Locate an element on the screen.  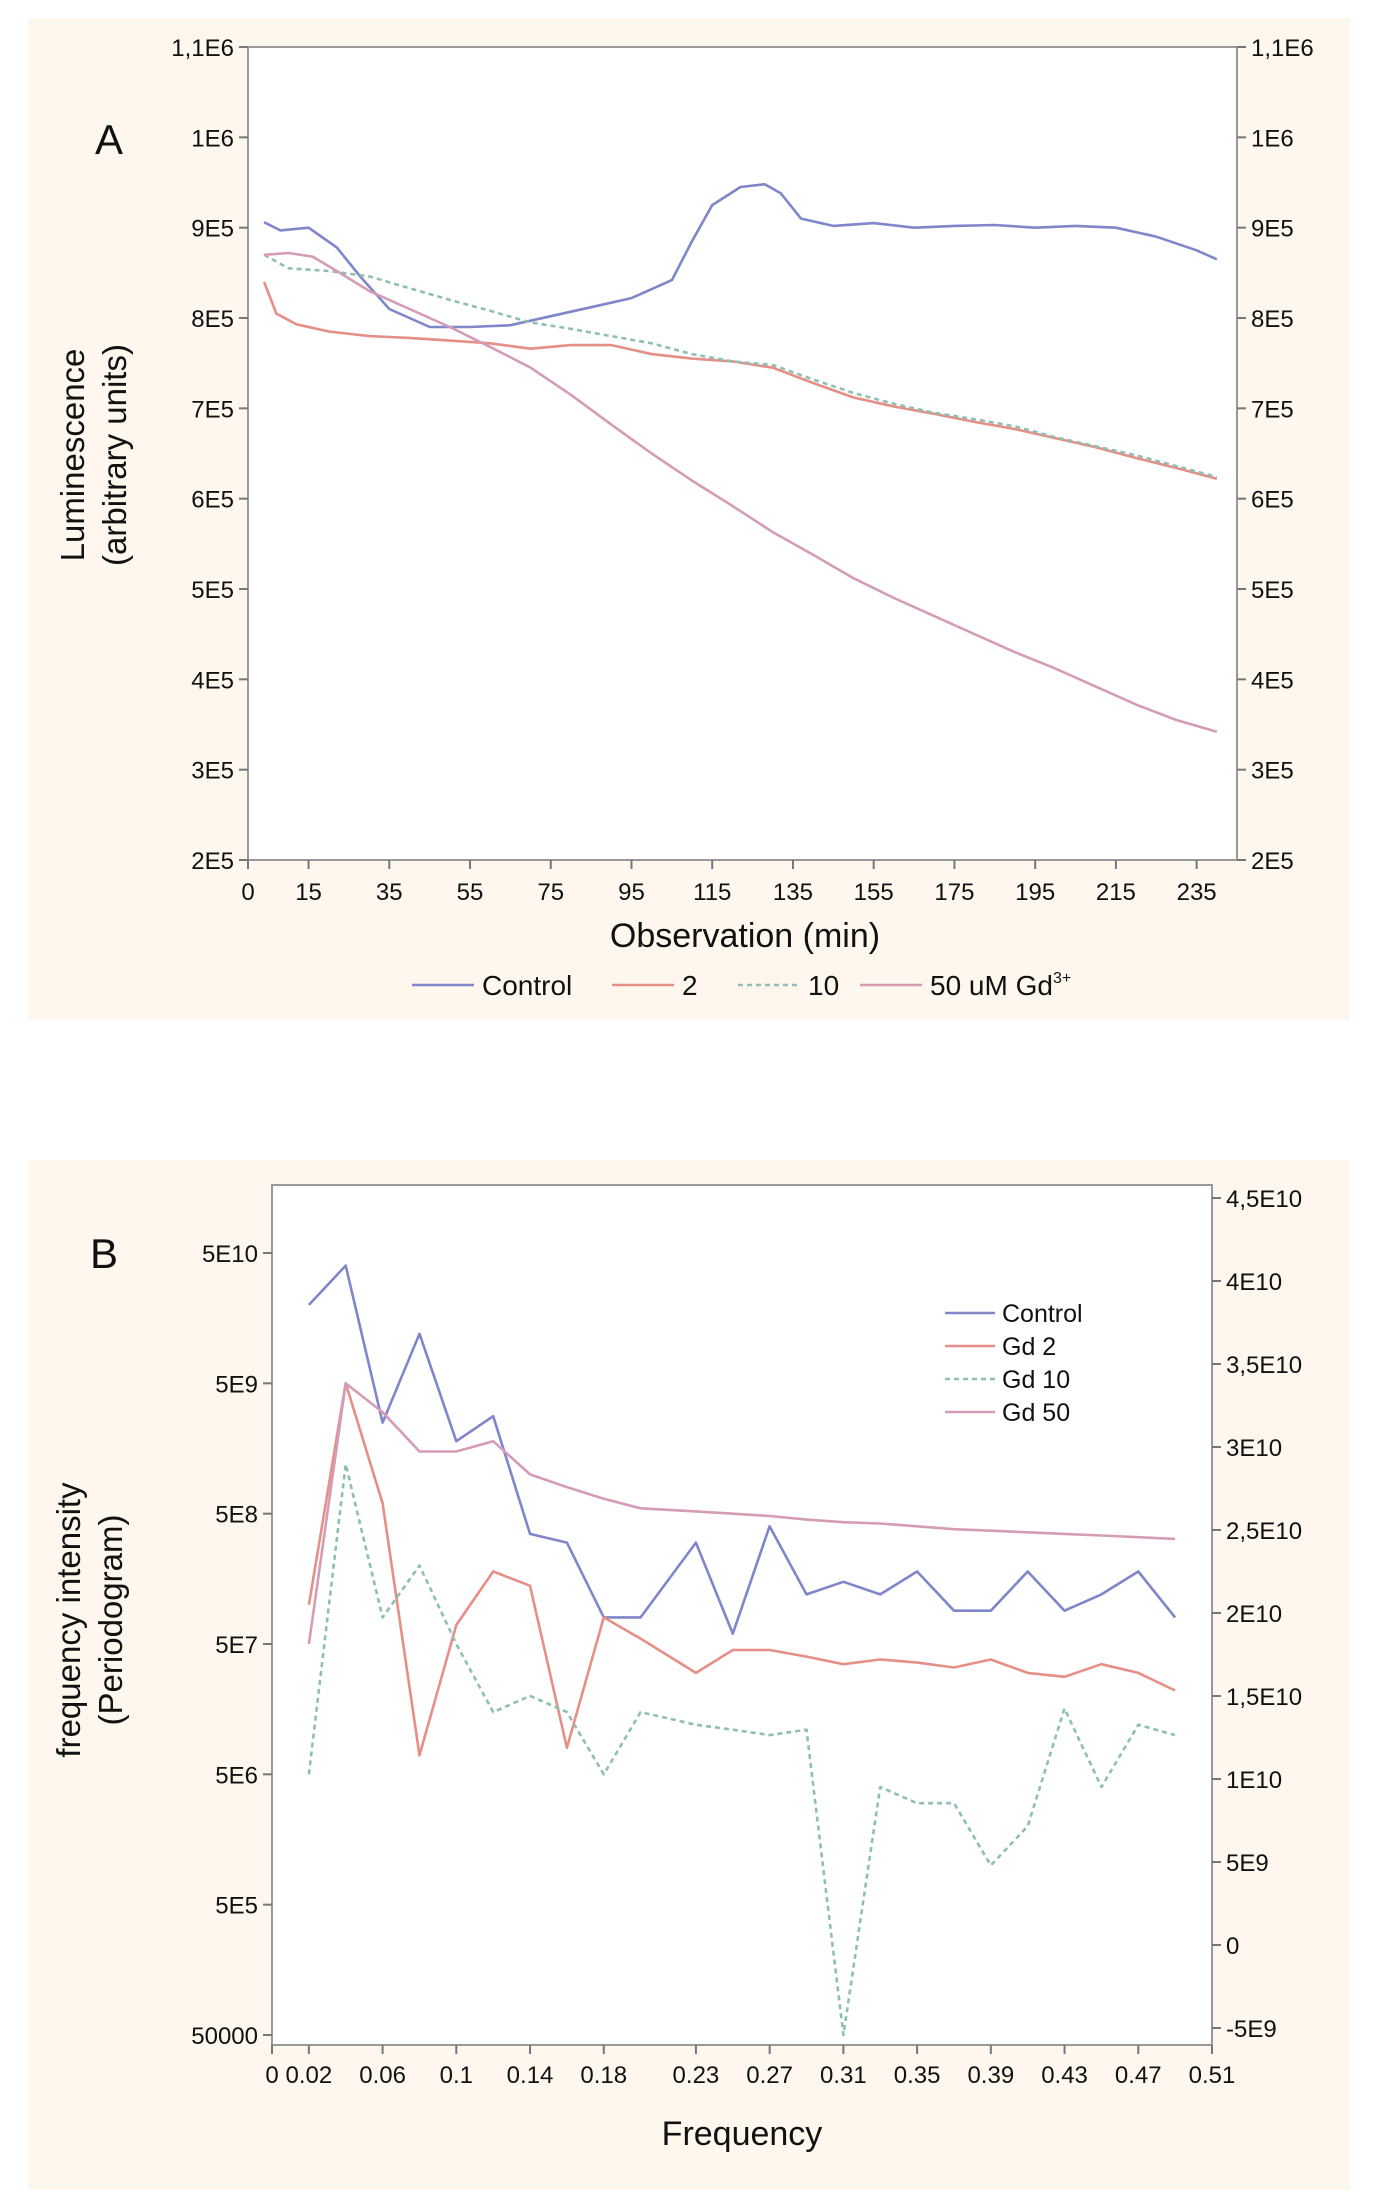
panel-label: A is located at coordinates (109, 139).